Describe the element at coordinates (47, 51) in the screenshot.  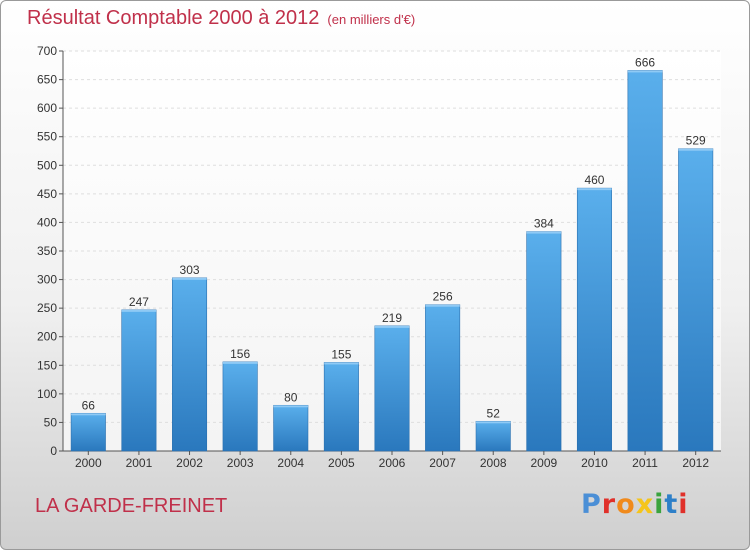
I see `y-tick-label: 700` at that location.